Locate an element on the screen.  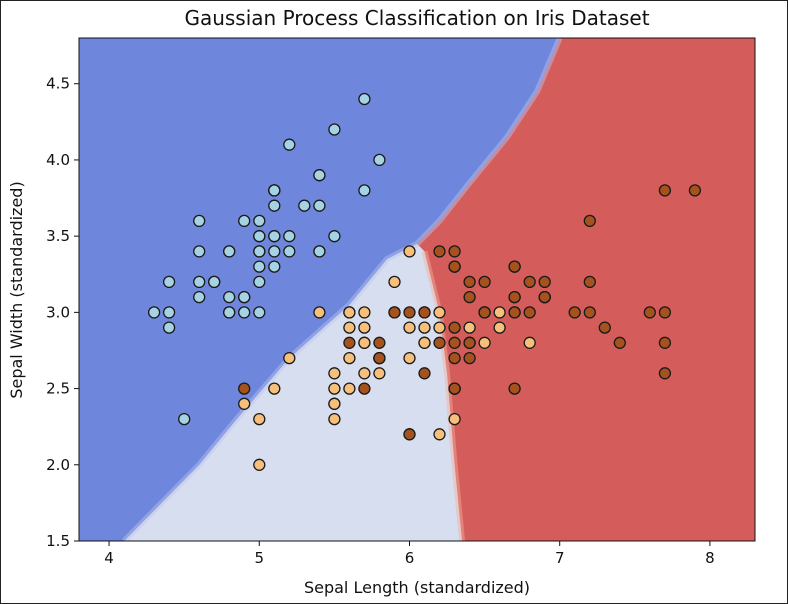
x-axis-label: Sepal Length (standardized) is located at coordinates (417, 587).